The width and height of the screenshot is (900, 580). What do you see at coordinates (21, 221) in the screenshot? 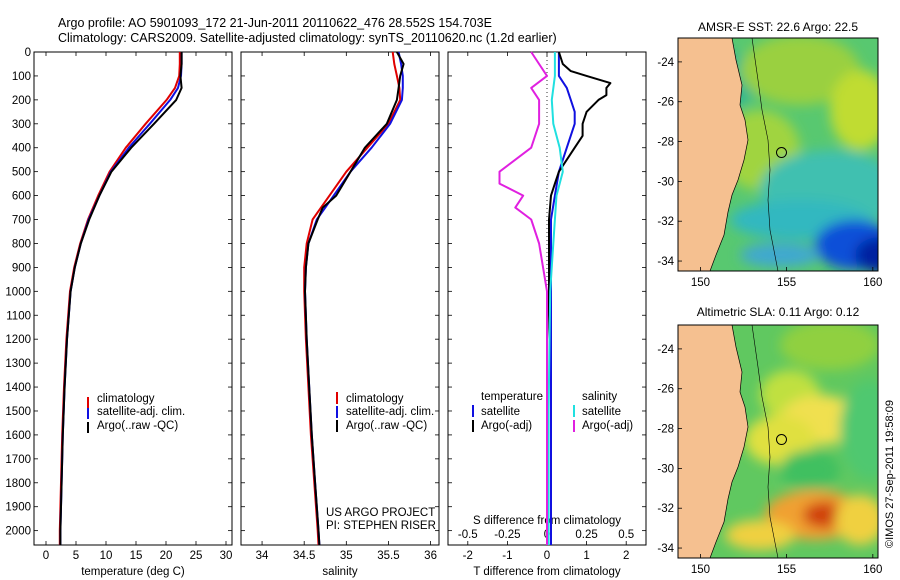
I see `y-tick-label: 700` at bounding box center [21, 221].